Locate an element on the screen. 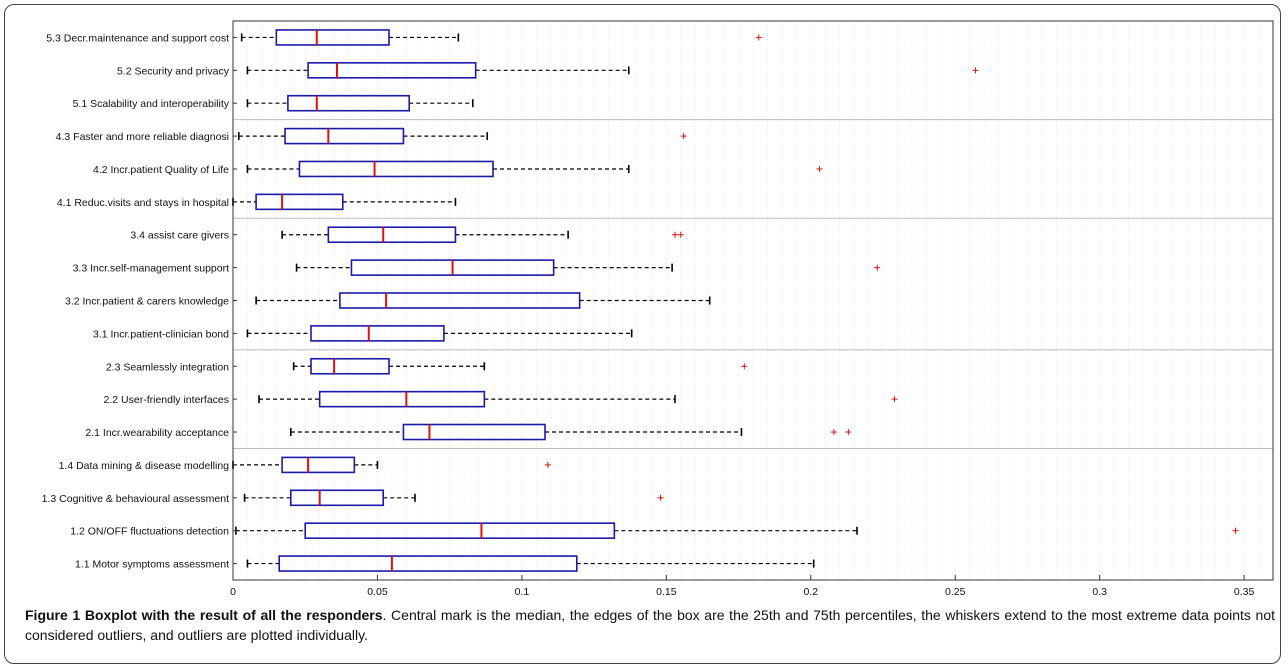 The image size is (1287, 670). category-label: 3.1 Incr.patient-clinician bond is located at coordinates (161, 334).